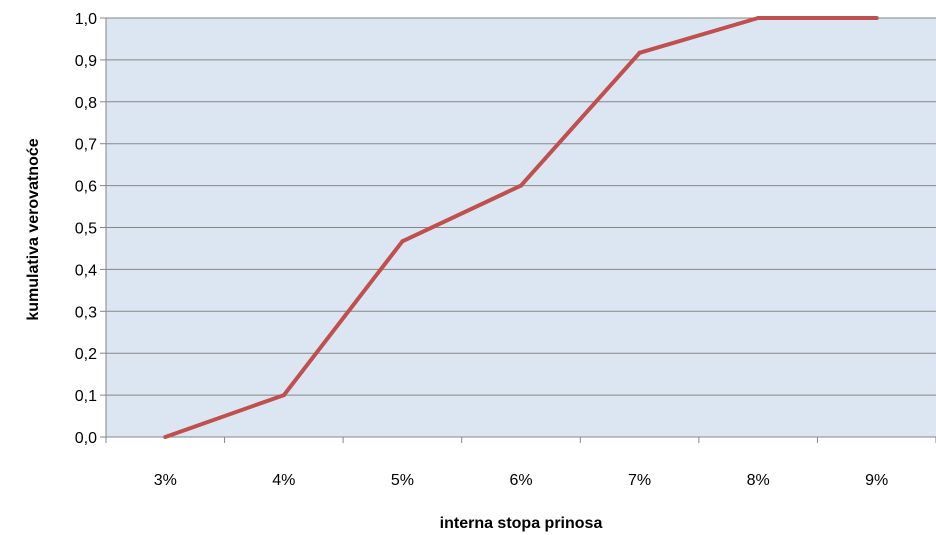 The image size is (936, 535). Describe the element at coordinates (86, 103) in the screenshot. I see `y-tick-label: 0,8` at that location.